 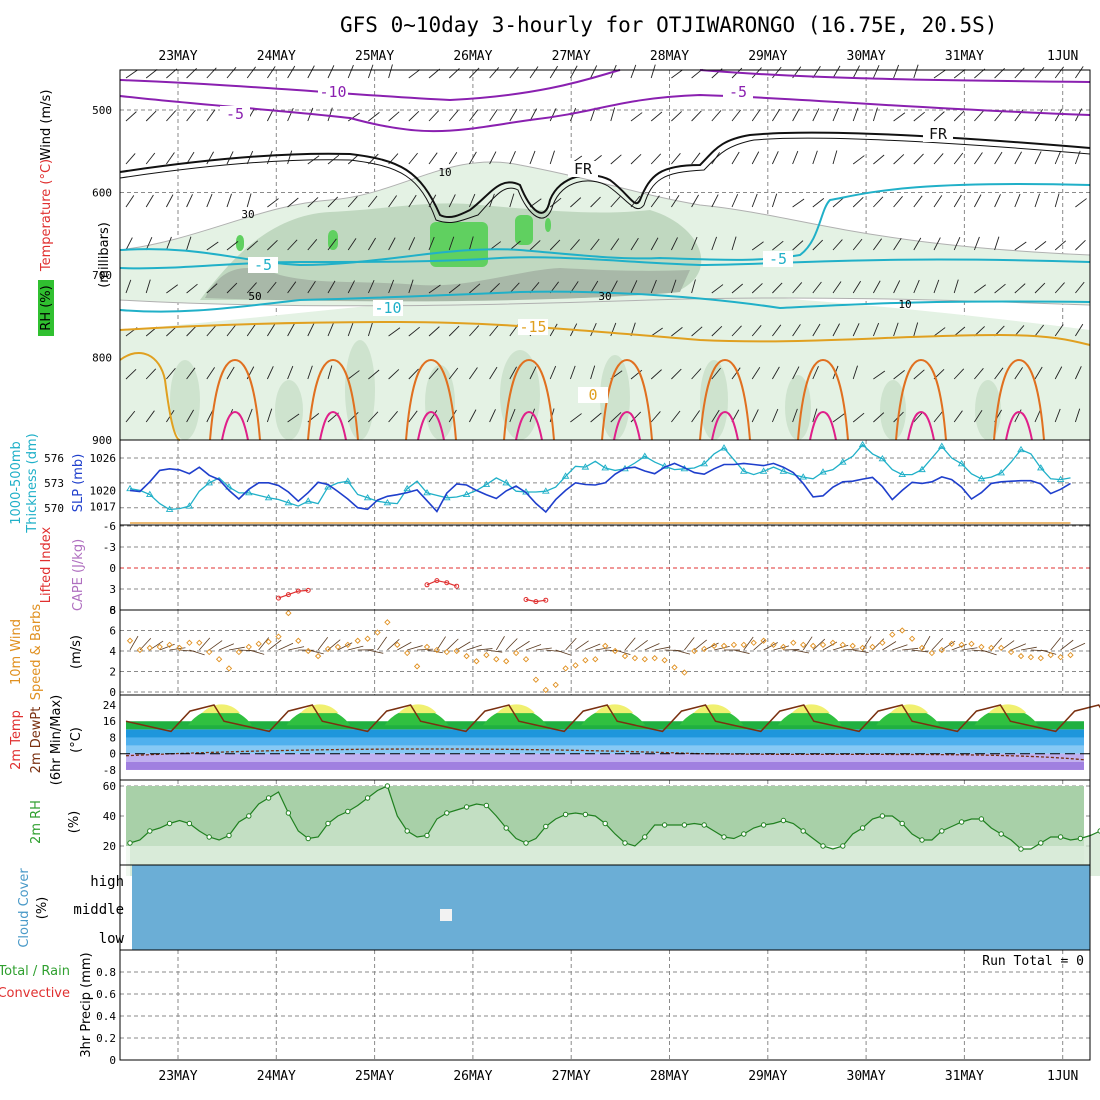 I want to click on temp-tick-8: 8, so click(x=112, y=737).